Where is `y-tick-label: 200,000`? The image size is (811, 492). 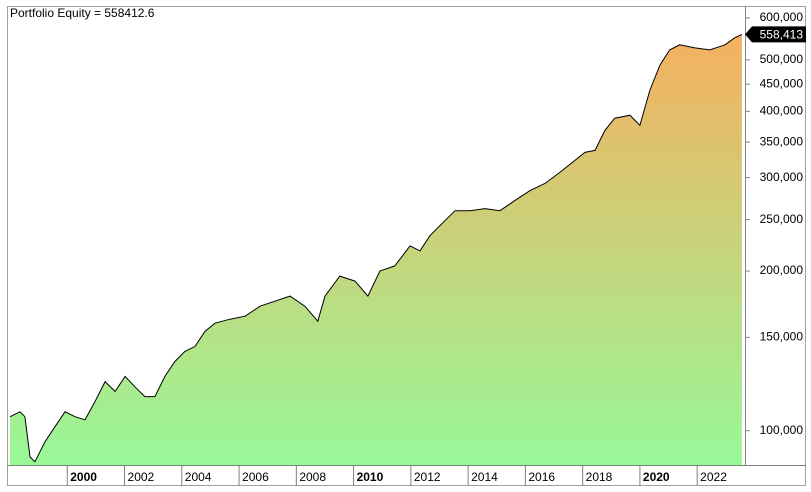 y-tick-label: 200,000 is located at coordinates (782, 270).